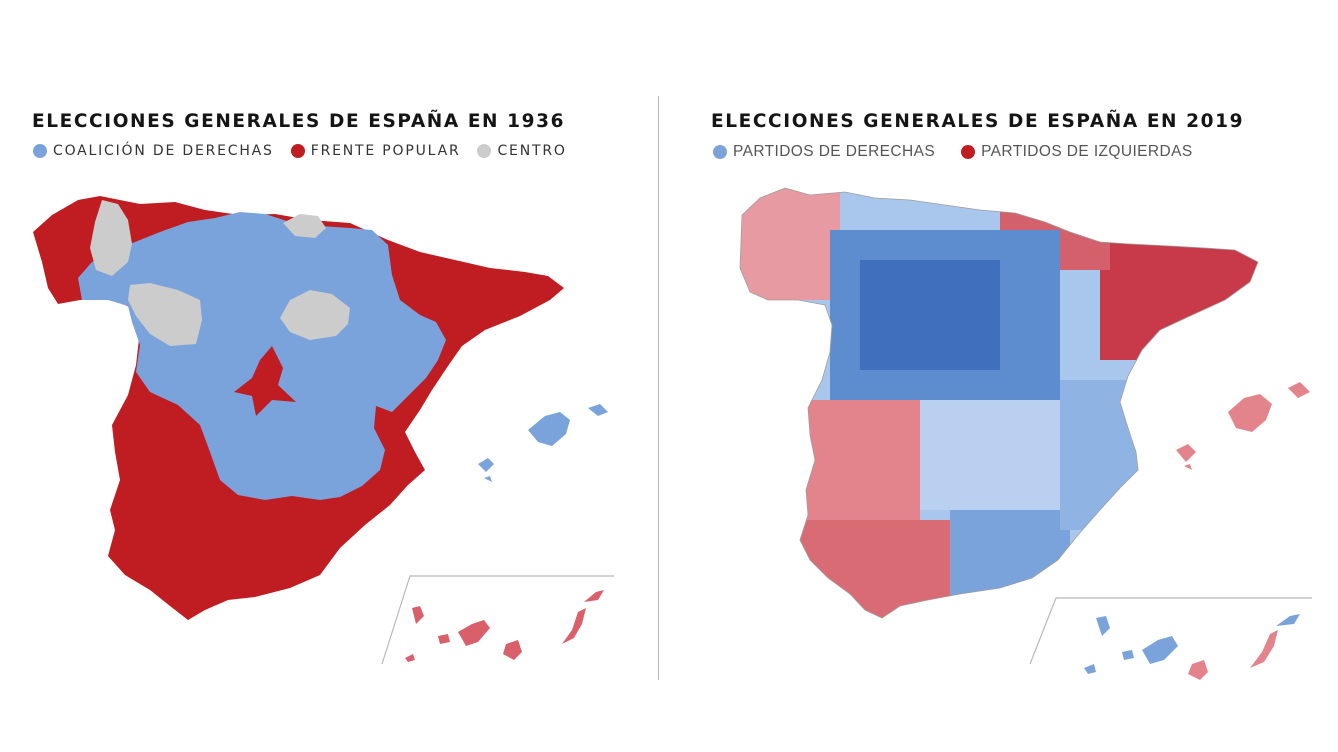 This screenshot has height=752, width=1338. I want to click on legend-item-centro: CENTRO, so click(521, 151).